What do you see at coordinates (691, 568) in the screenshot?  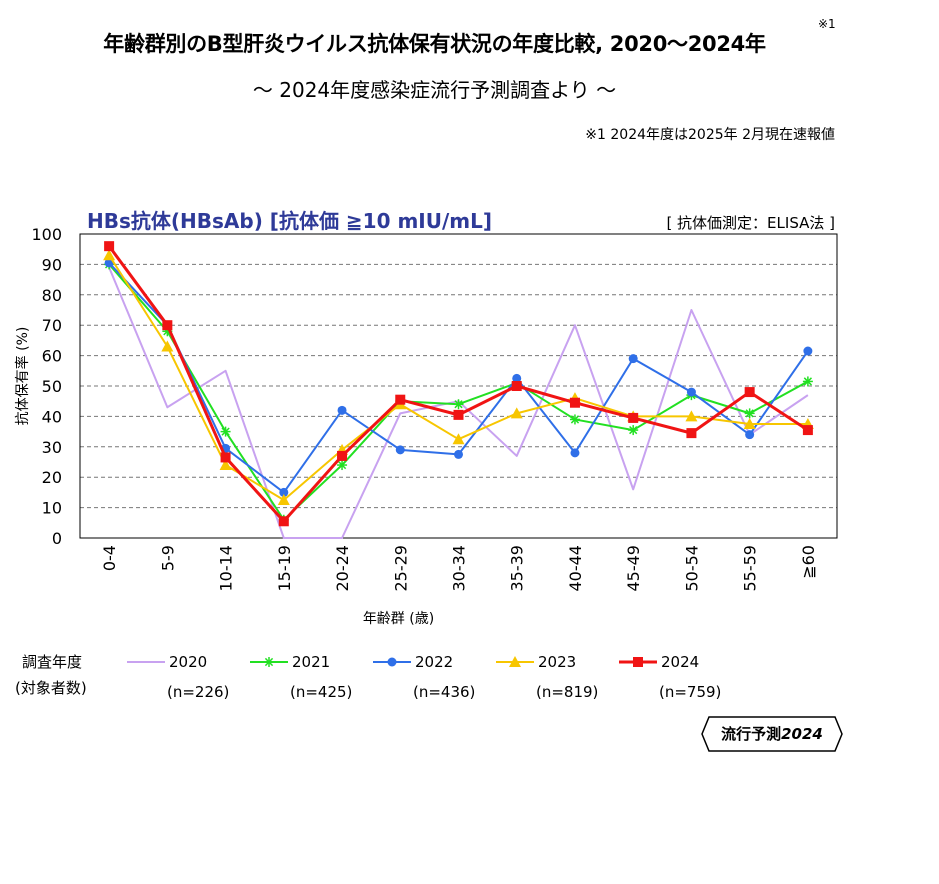 I see `x-tick-label: 50-54` at bounding box center [691, 568].